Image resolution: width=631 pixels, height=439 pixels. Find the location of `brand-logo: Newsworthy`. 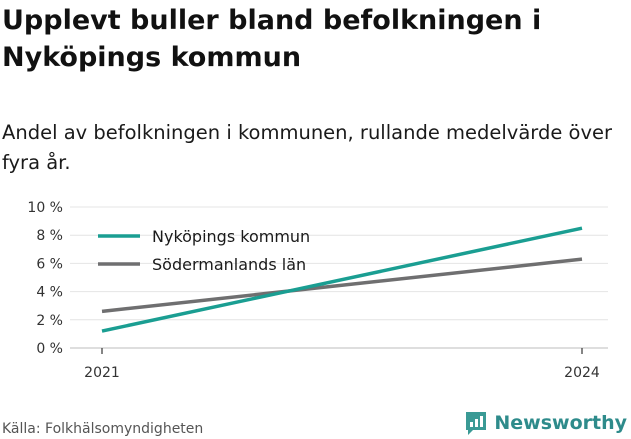

brand-logo: Newsworthy is located at coordinates (545, 423).